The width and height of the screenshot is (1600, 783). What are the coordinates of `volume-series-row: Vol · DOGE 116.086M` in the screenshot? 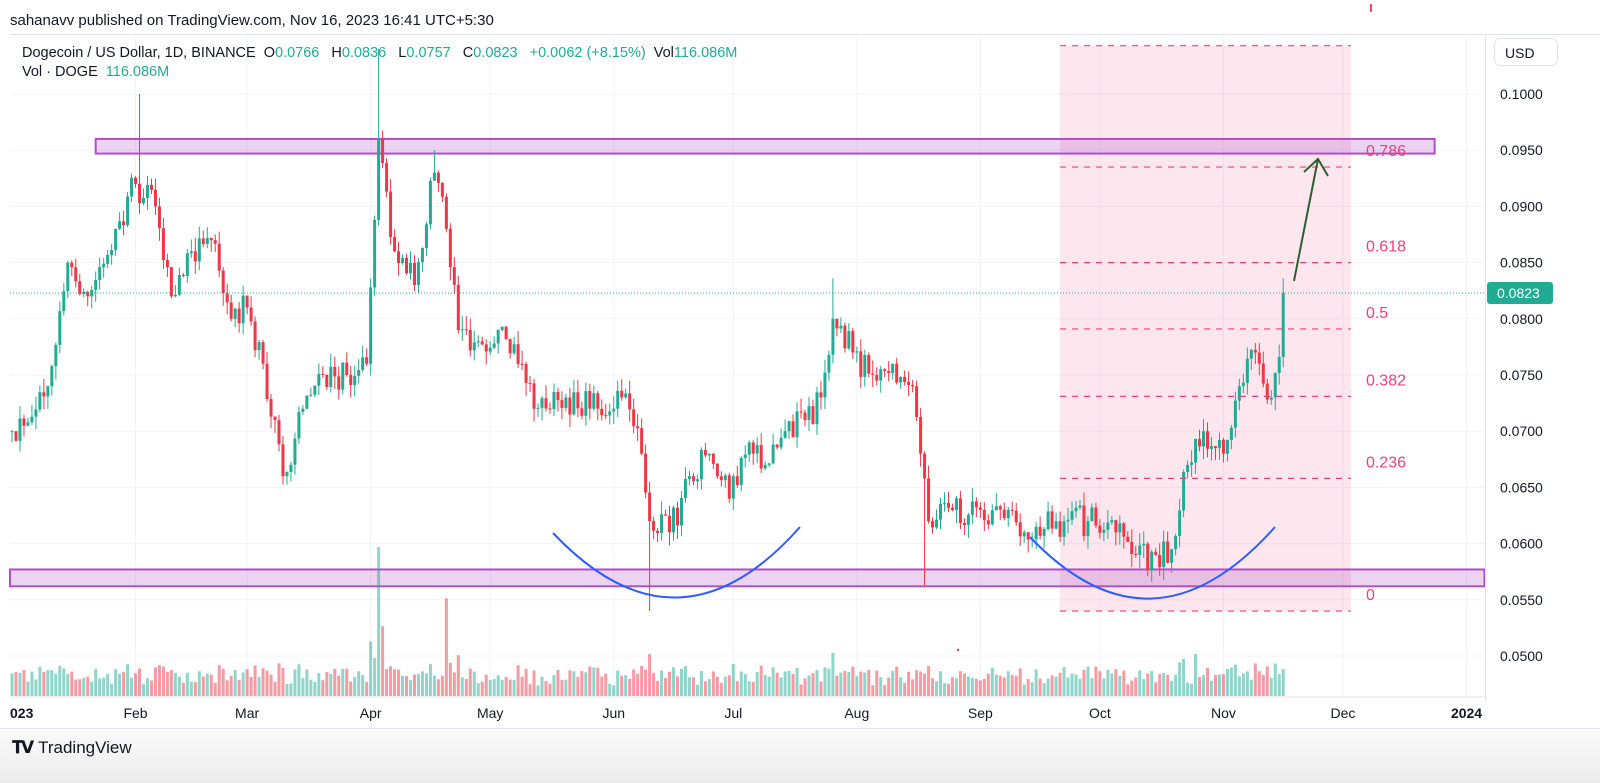 It's located at (383, 72).